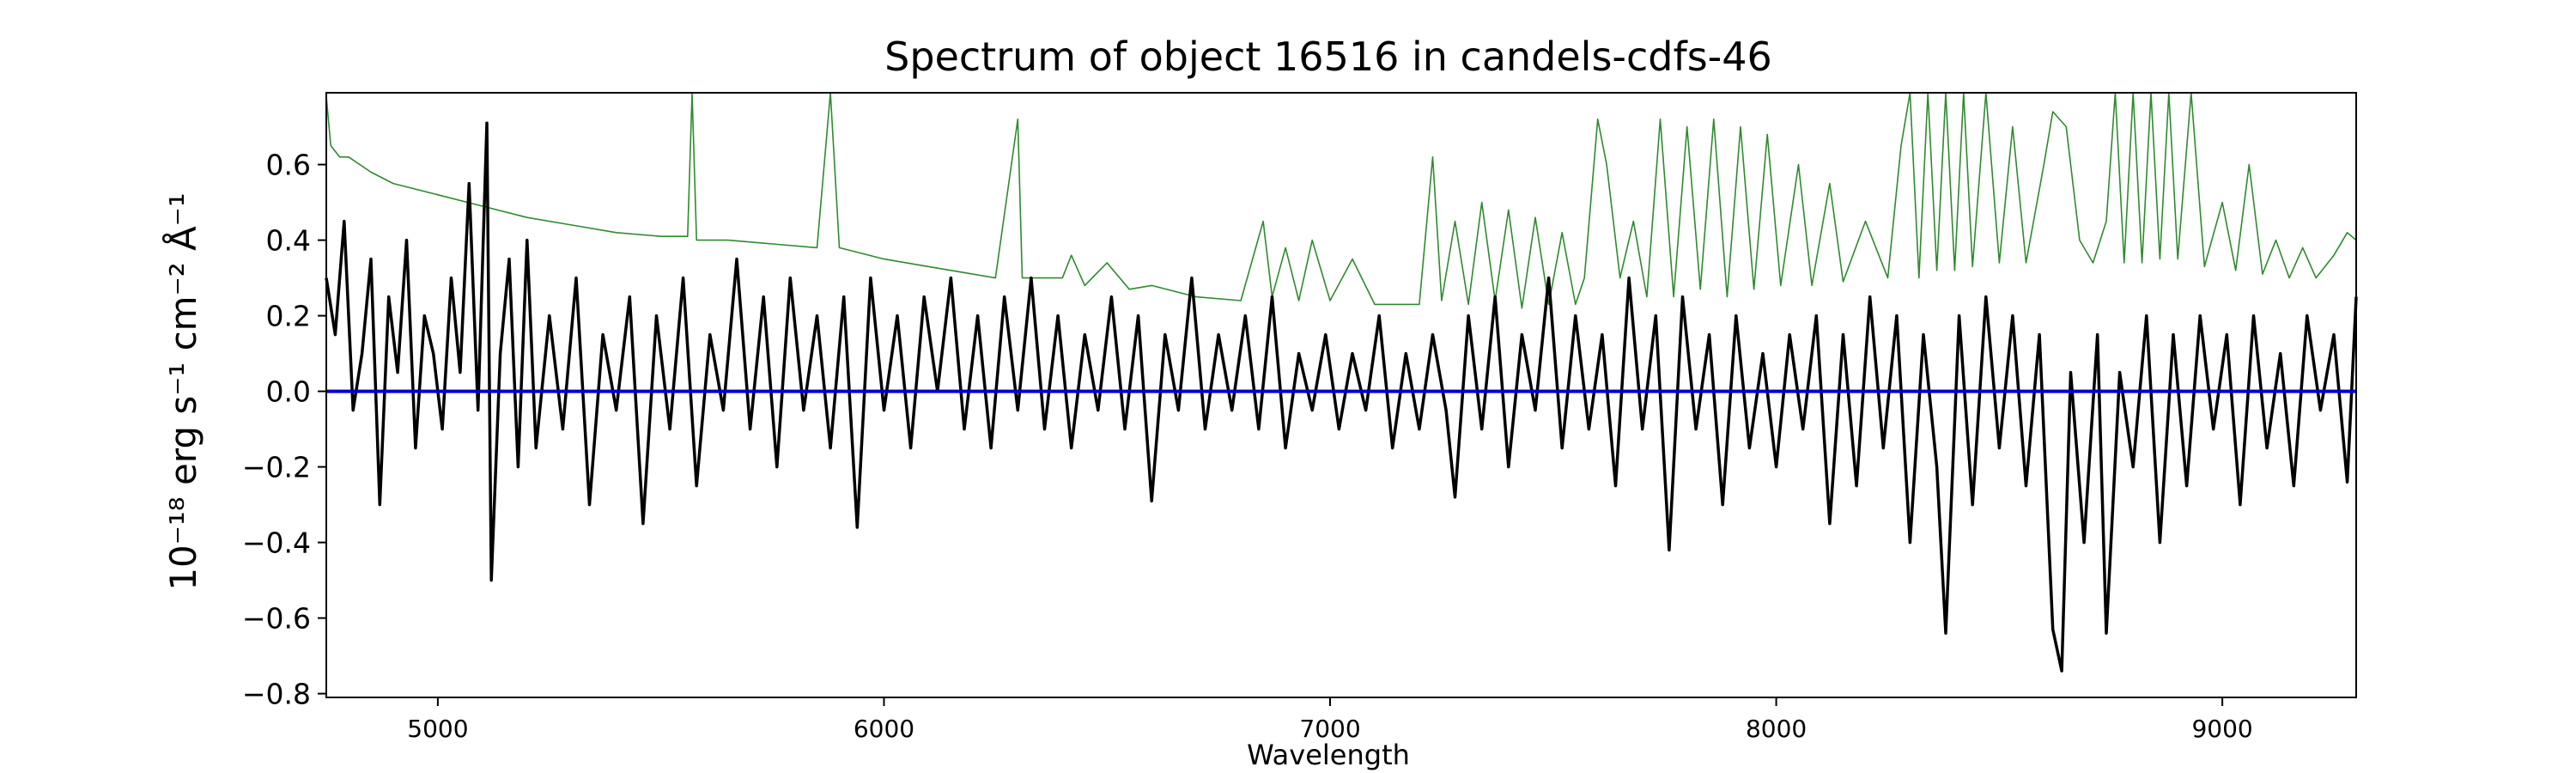  I want to click on y-tick-label: 0.0, so click(289, 392).